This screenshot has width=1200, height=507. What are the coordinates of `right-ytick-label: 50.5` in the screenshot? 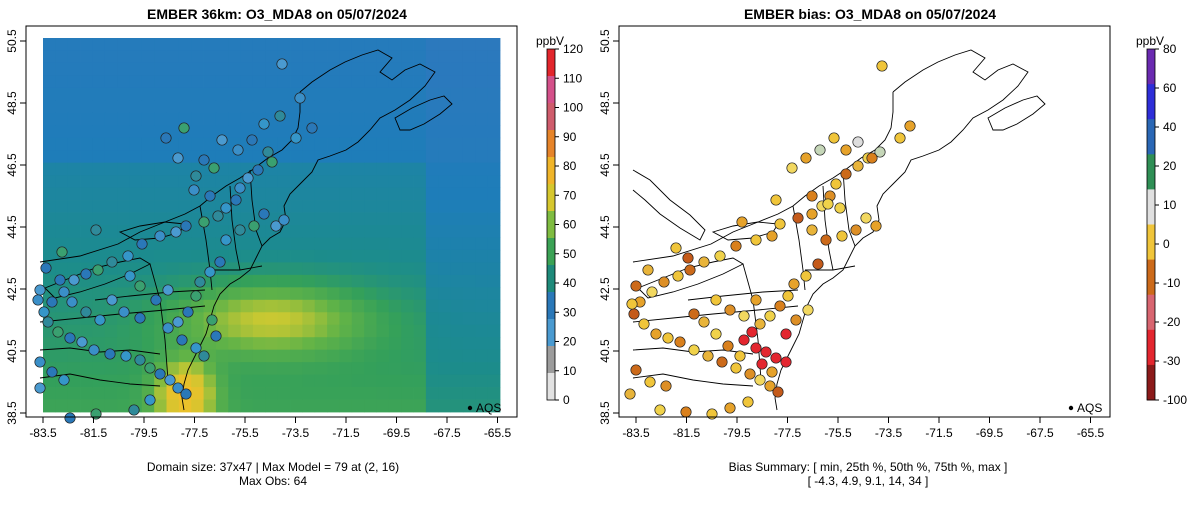 It's located at (605, 41).